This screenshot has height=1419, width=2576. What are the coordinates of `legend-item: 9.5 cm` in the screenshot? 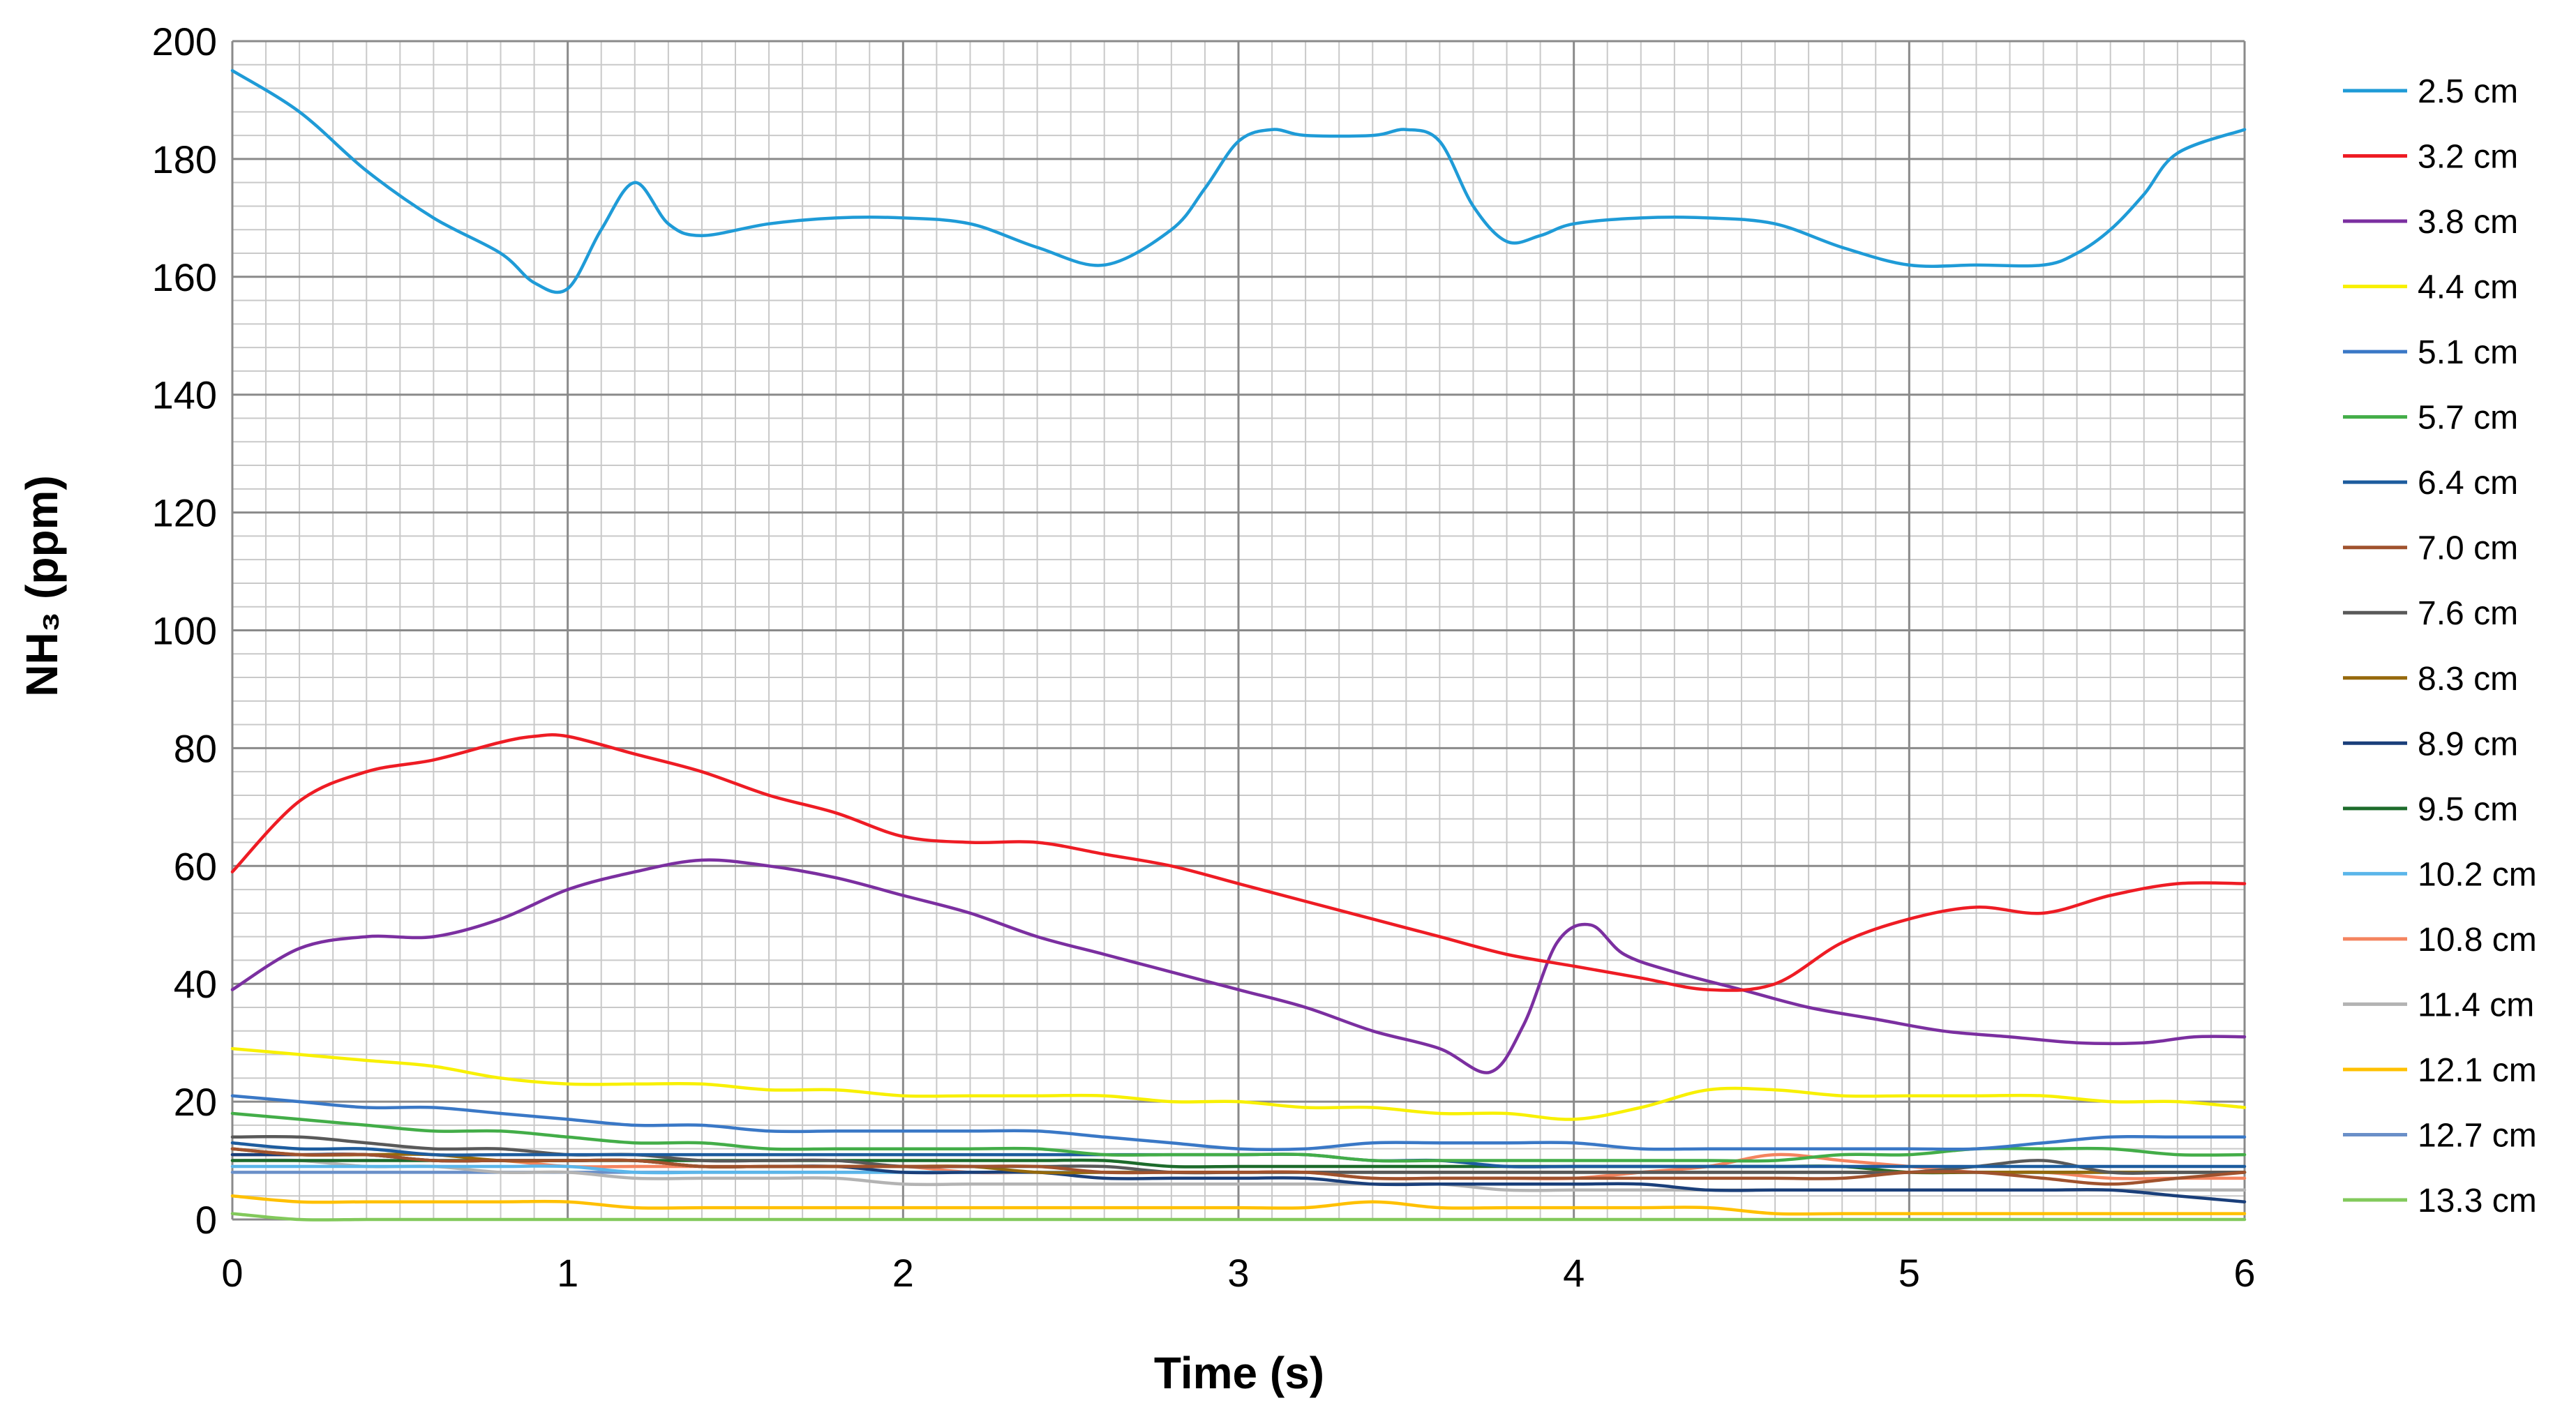 It's located at (2430, 810).